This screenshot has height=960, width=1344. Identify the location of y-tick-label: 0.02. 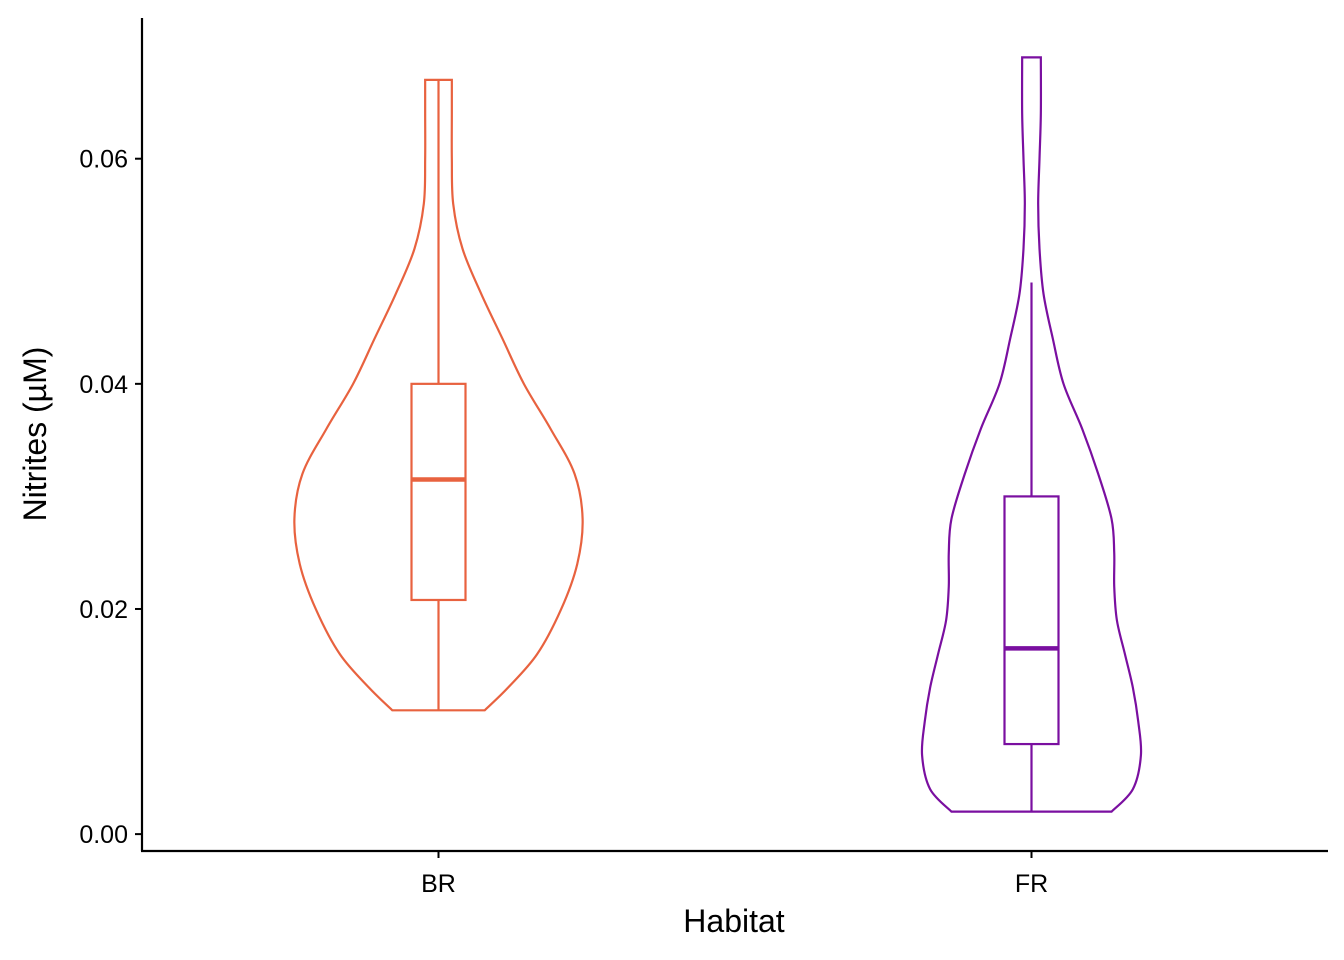
(103, 610).